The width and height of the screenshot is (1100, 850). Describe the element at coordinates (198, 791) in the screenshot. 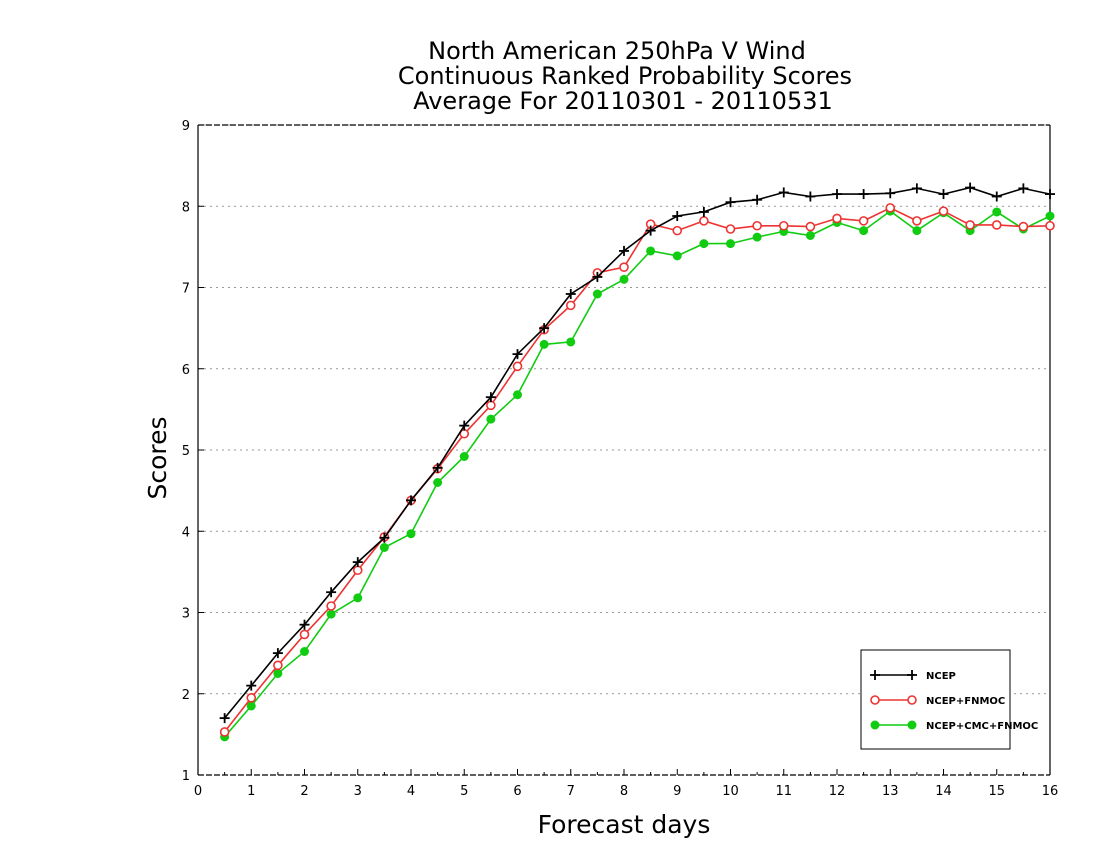

I see `x-tick-label: 0` at that location.